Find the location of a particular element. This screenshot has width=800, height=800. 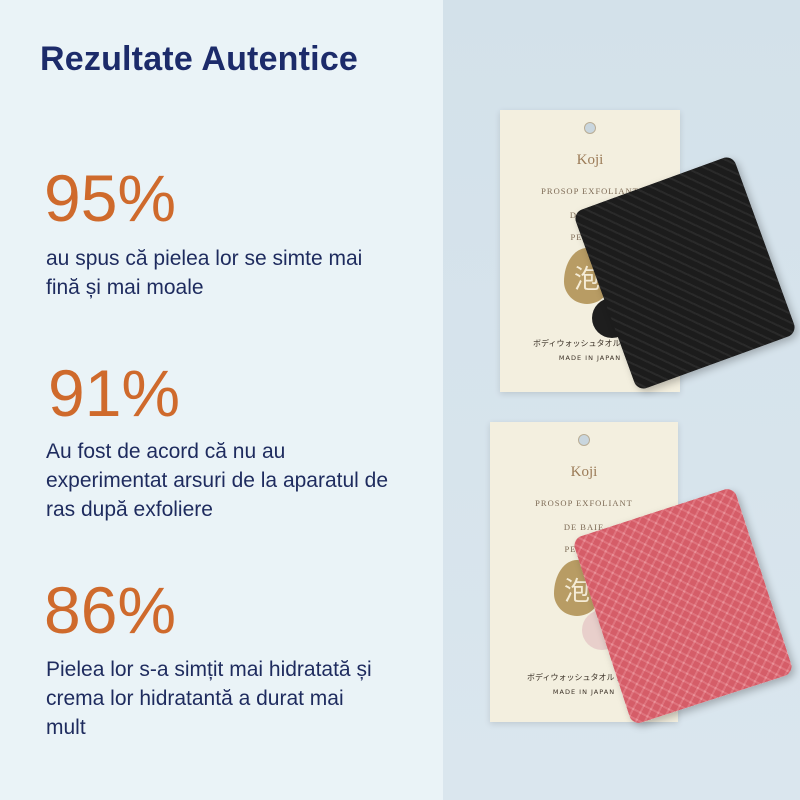

stat-value-2: 91% is located at coordinates (114, 393).